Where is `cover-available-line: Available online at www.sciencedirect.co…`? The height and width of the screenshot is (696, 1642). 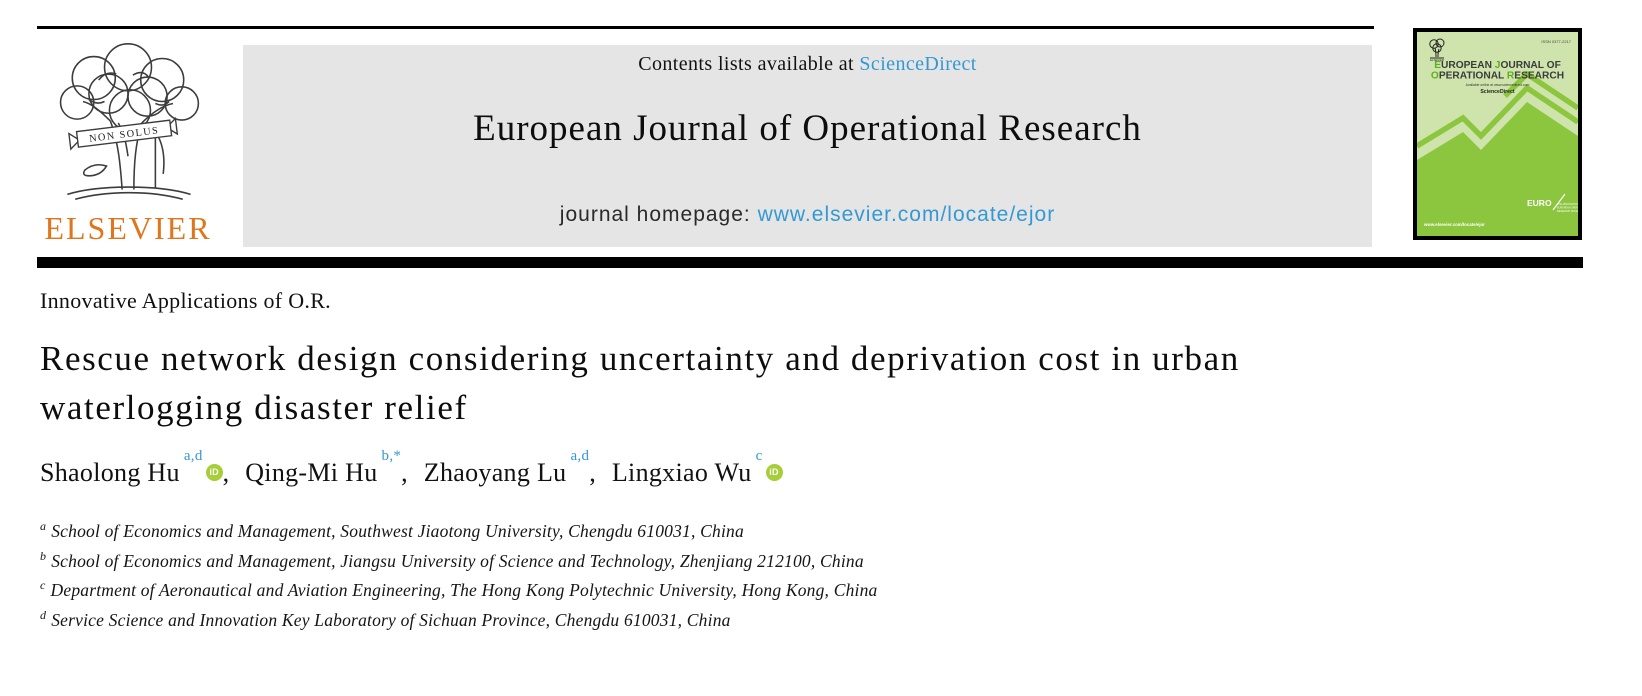 cover-available-line: Available online at www.sciencedirect.co… is located at coordinates (1498, 85).